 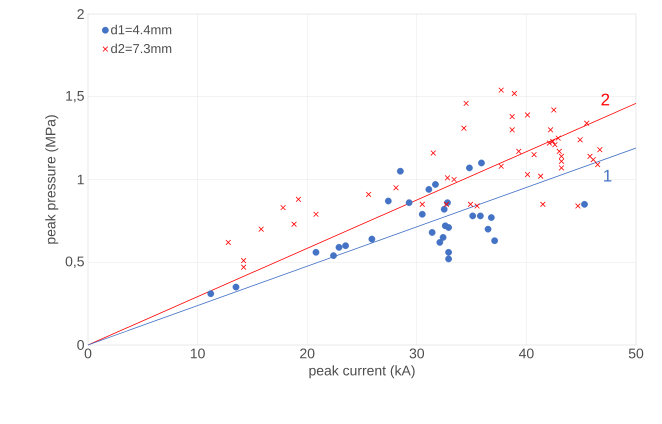 I want to click on x-tick-label: 30, so click(x=417, y=353).